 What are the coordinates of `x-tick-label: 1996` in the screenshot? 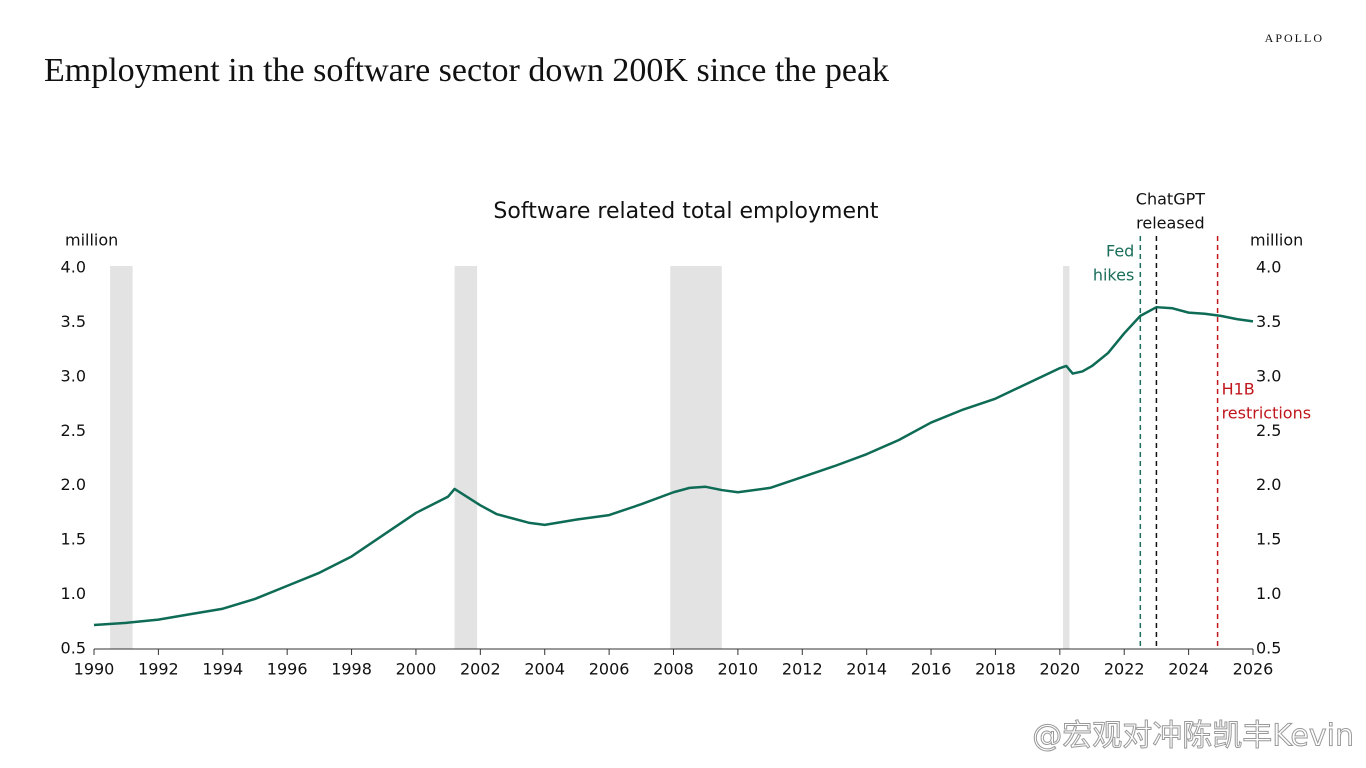 It's located at (287, 669).